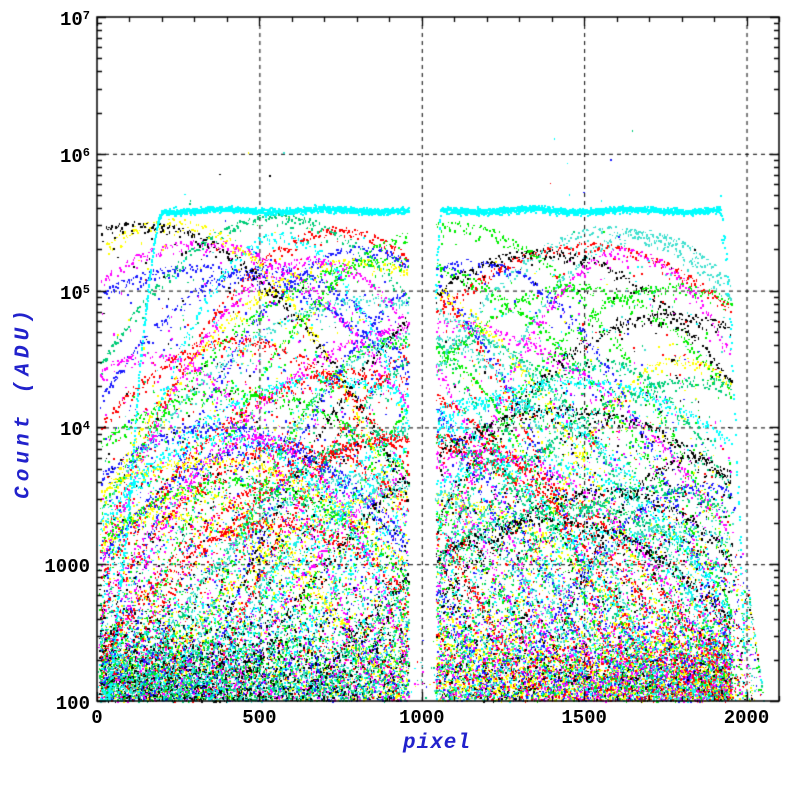  Describe the element at coordinates (74, 20) in the screenshot. I see `y-tick-label: 10⁷` at that location.